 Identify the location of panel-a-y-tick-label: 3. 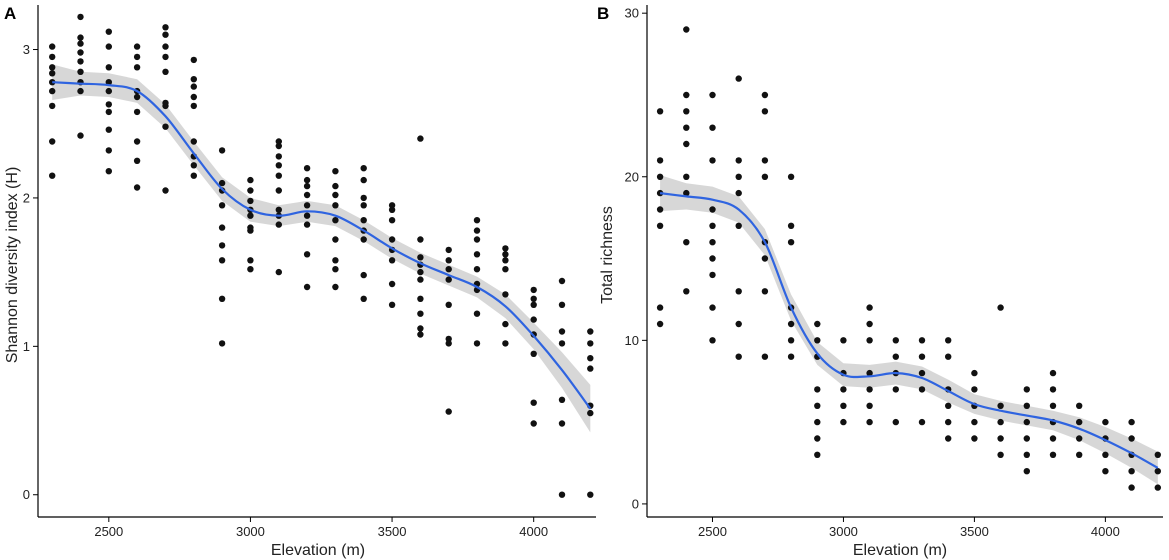
(26, 49).